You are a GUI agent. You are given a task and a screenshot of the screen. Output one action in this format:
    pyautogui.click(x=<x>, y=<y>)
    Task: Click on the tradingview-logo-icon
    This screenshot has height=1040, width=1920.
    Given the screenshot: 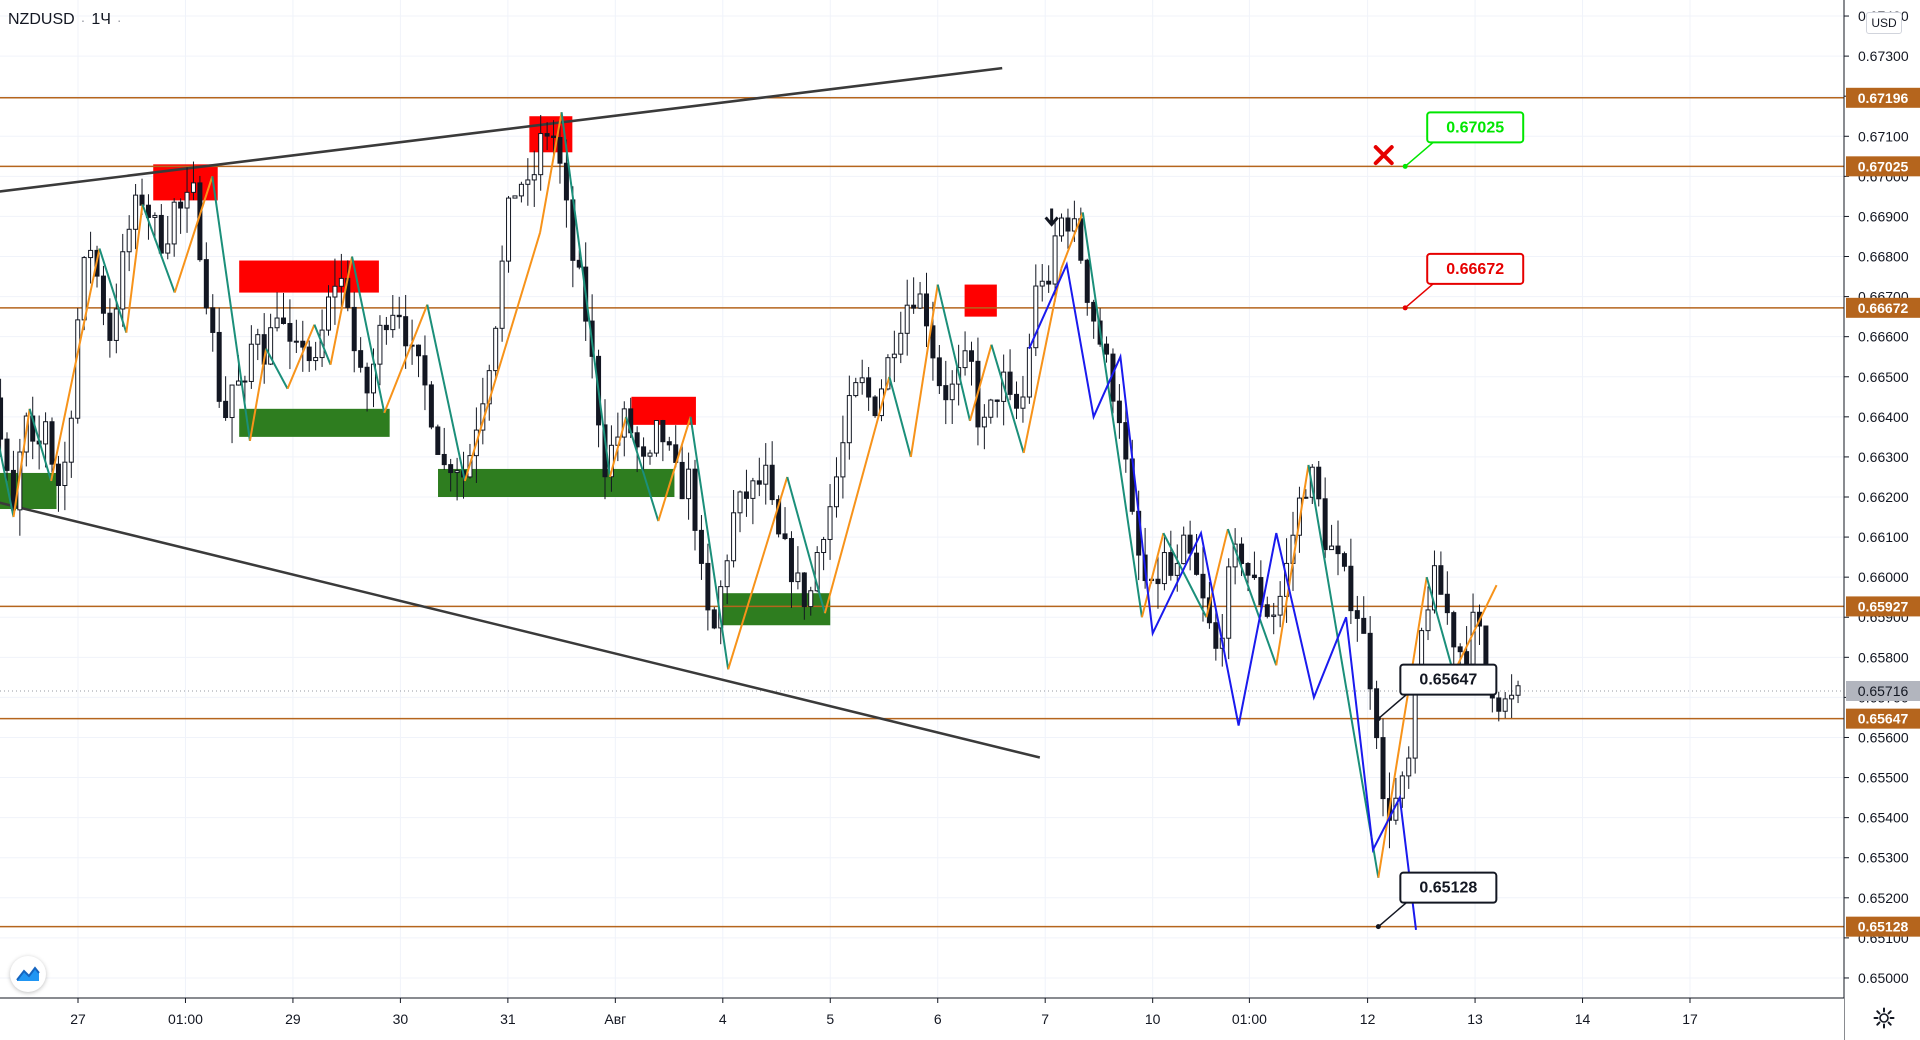 What is the action you would take?
    pyautogui.click(x=28, y=974)
    